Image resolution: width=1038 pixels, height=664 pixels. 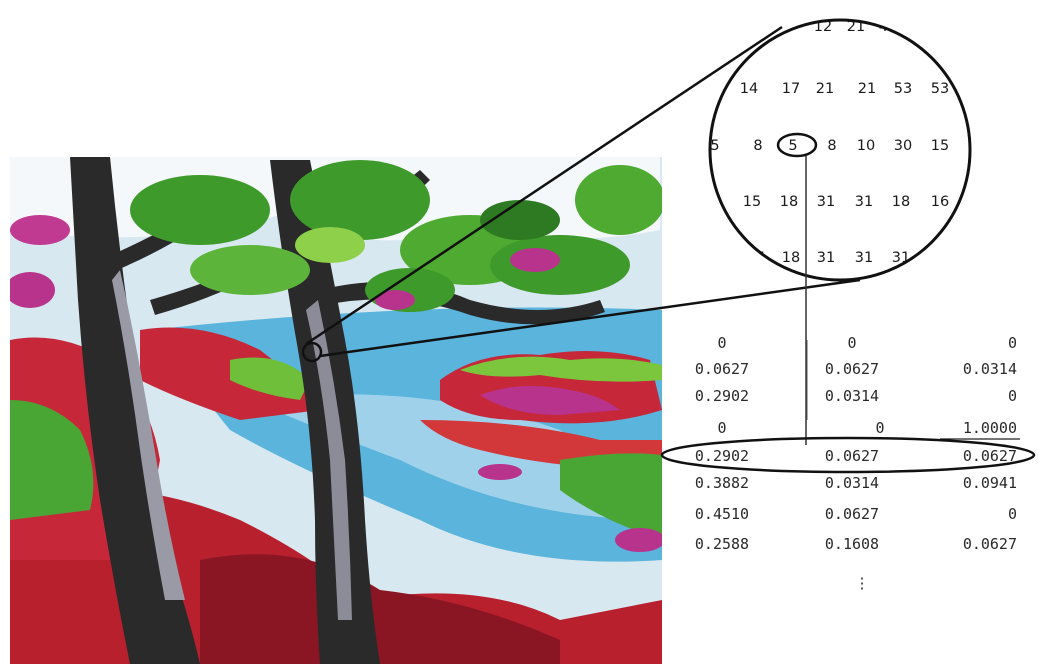 I want to click on island-right-green, so click(x=561, y=369).